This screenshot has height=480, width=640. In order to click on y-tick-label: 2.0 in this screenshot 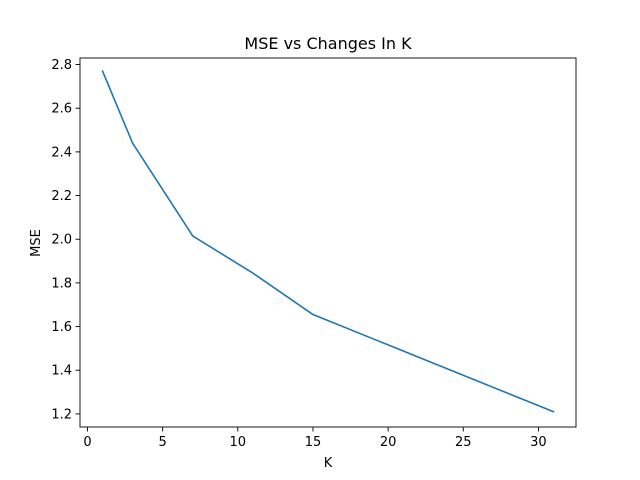, I will do `click(61, 240)`.